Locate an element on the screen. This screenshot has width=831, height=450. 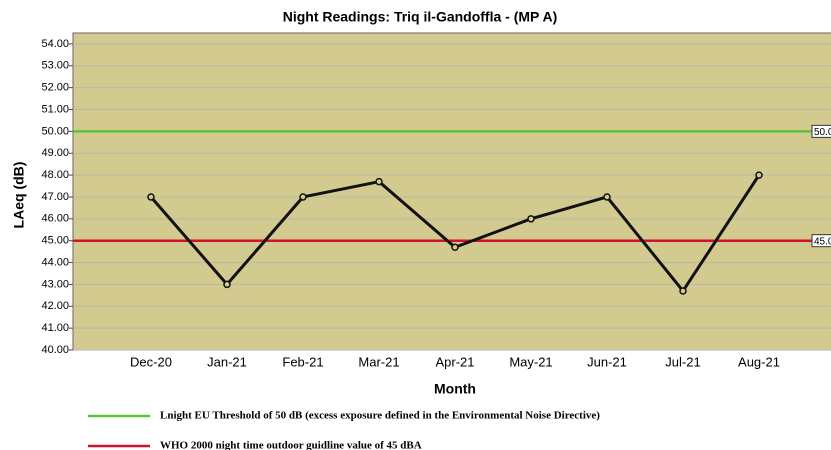
x-tick-label: Mar-21 is located at coordinates (378, 361).